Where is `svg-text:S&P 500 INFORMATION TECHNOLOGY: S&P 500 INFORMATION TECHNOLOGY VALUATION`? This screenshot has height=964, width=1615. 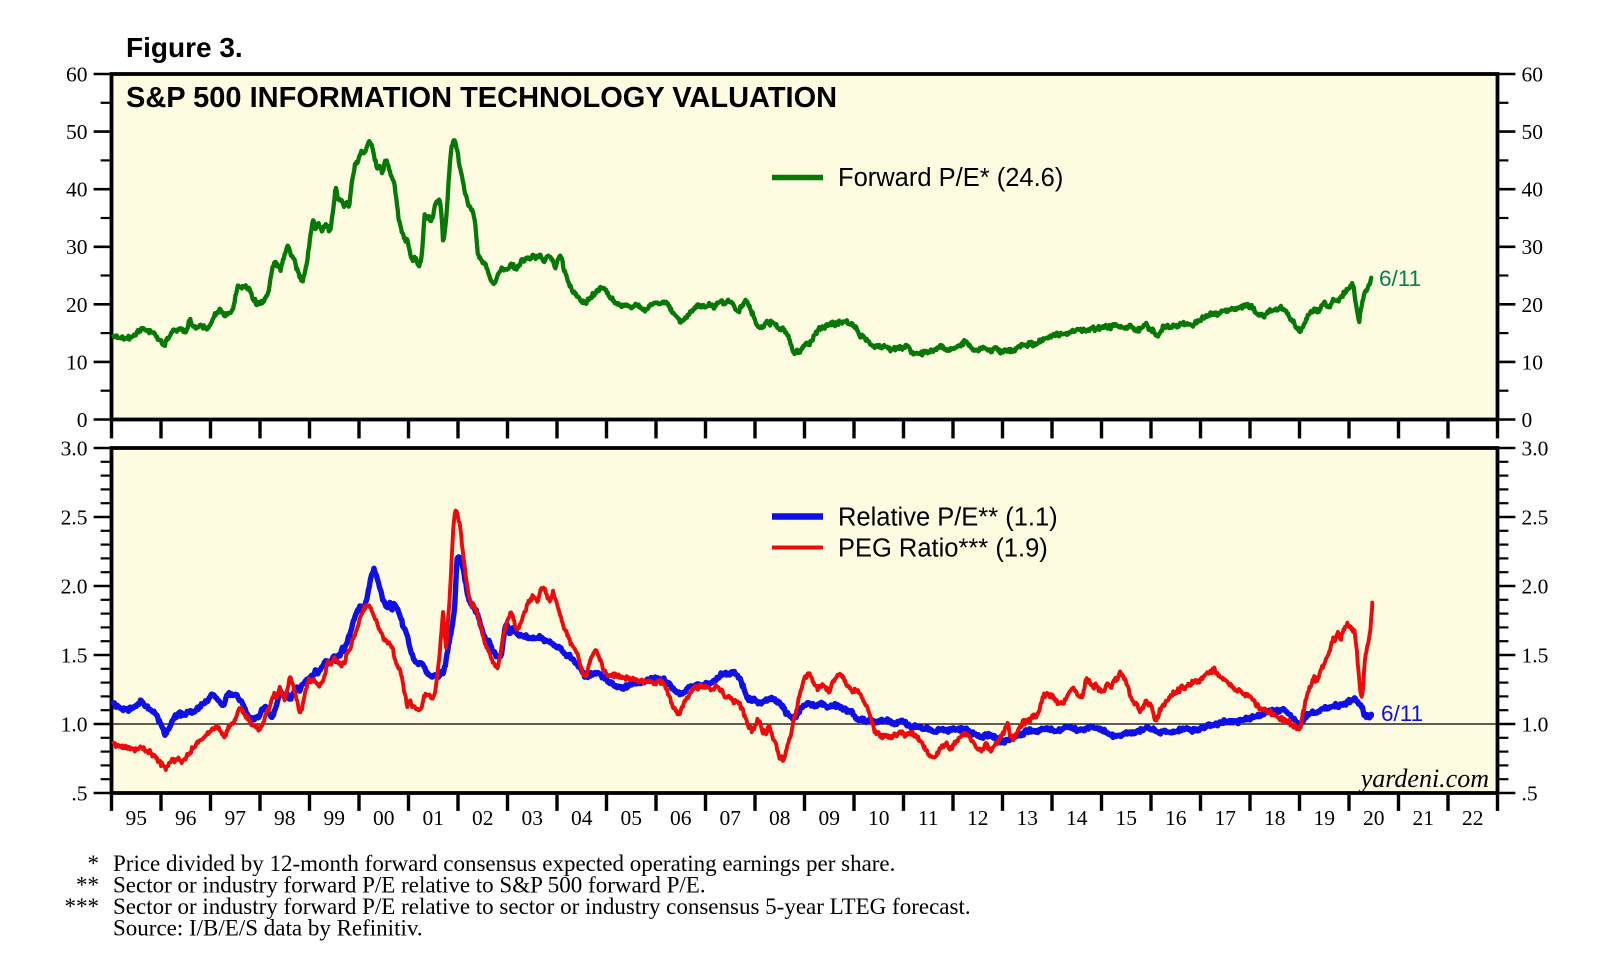 svg-text:S&P 500 INFORMATION TECHNOLOGY: S&P 500 INFORMATION TECHNOLOGY VALUATION is located at coordinates (481, 98).